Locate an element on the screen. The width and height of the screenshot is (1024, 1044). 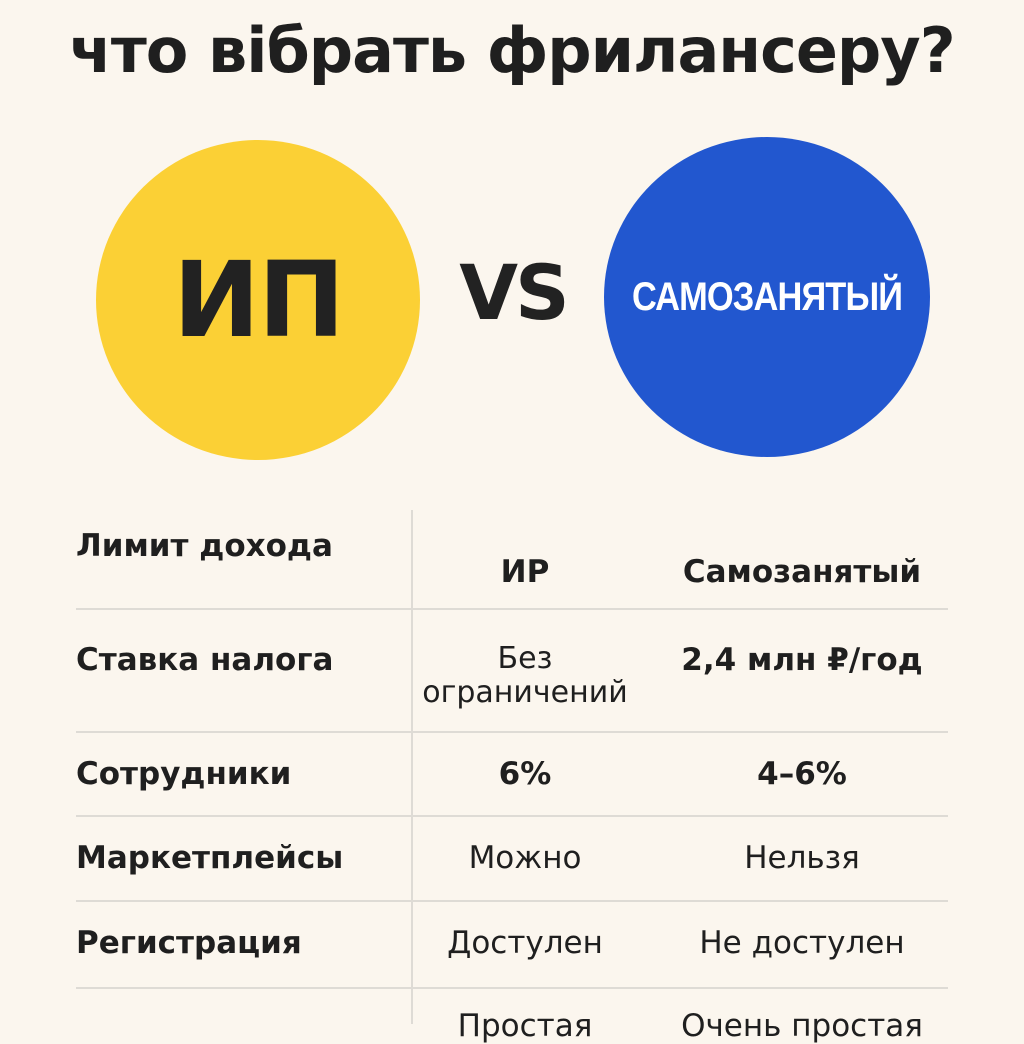
self-employed-circle-label: САМОЗАНЯТЫЙ is located at coordinates (767, 296).